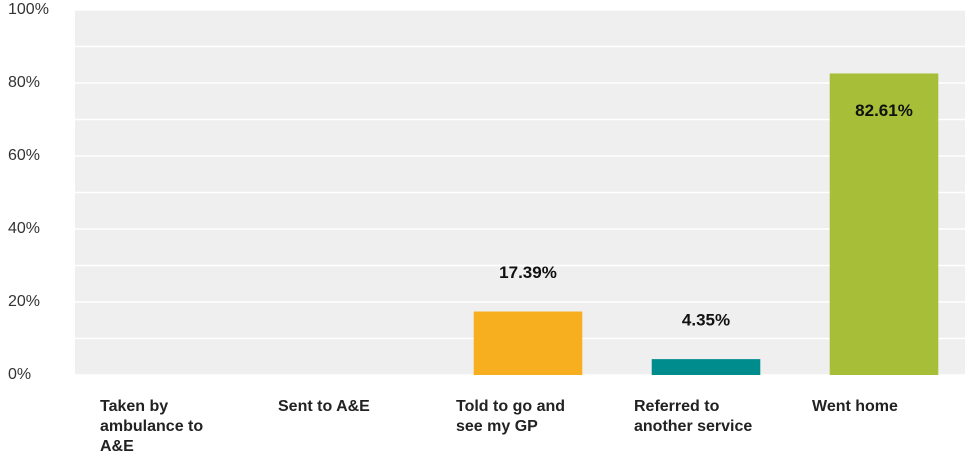  I want to click on y-tick-label: 60%, so click(24, 155).